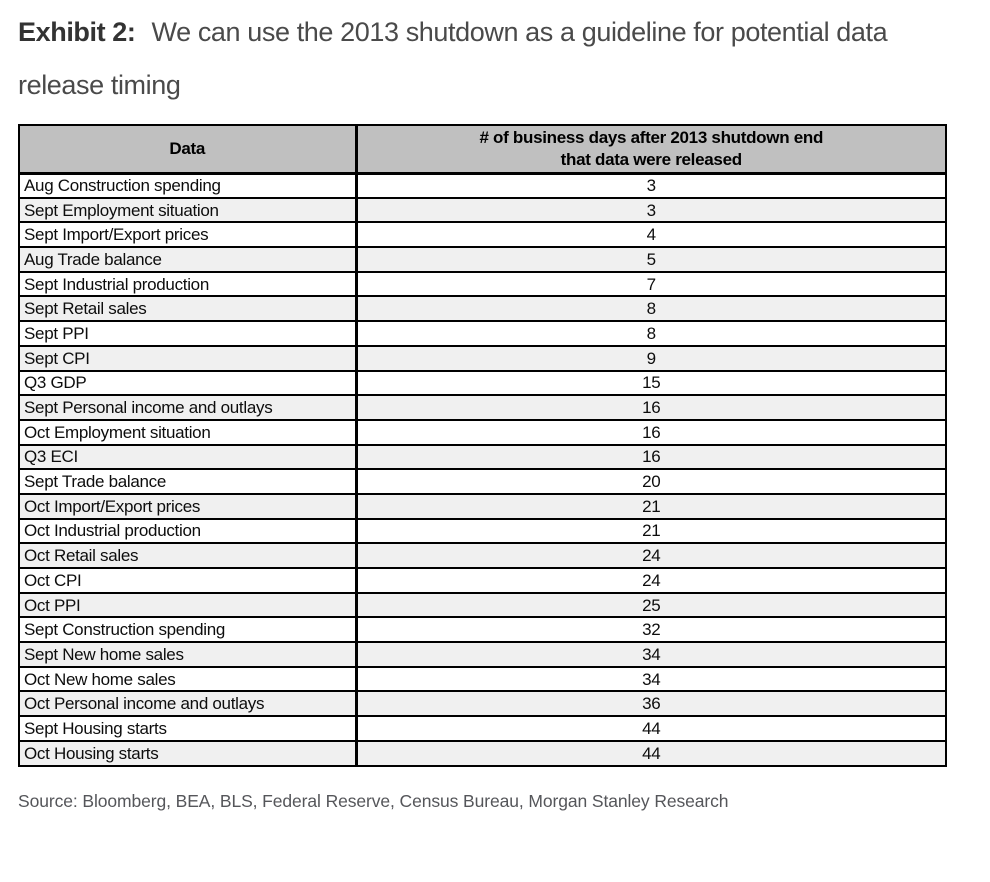 This screenshot has height=882, width=990. What do you see at coordinates (187, 506) in the screenshot?
I see `data-cell: Oct Import/Export prices` at bounding box center [187, 506].